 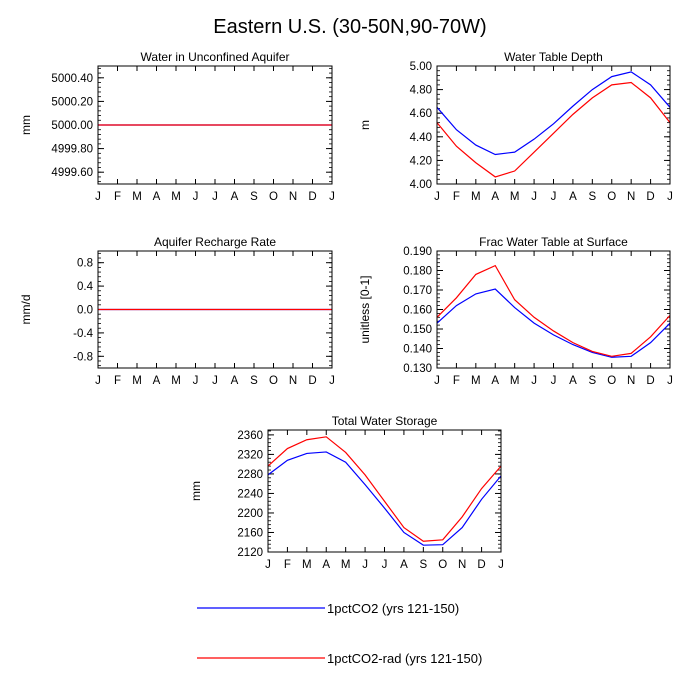 I want to click on y-tick-label: 5.00, so click(x=421, y=67).